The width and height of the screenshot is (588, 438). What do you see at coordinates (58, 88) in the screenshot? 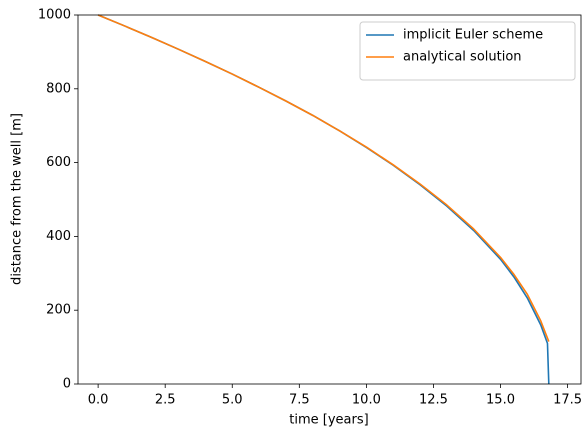
I see `y-tick-label: 800` at bounding box center [58, 88].